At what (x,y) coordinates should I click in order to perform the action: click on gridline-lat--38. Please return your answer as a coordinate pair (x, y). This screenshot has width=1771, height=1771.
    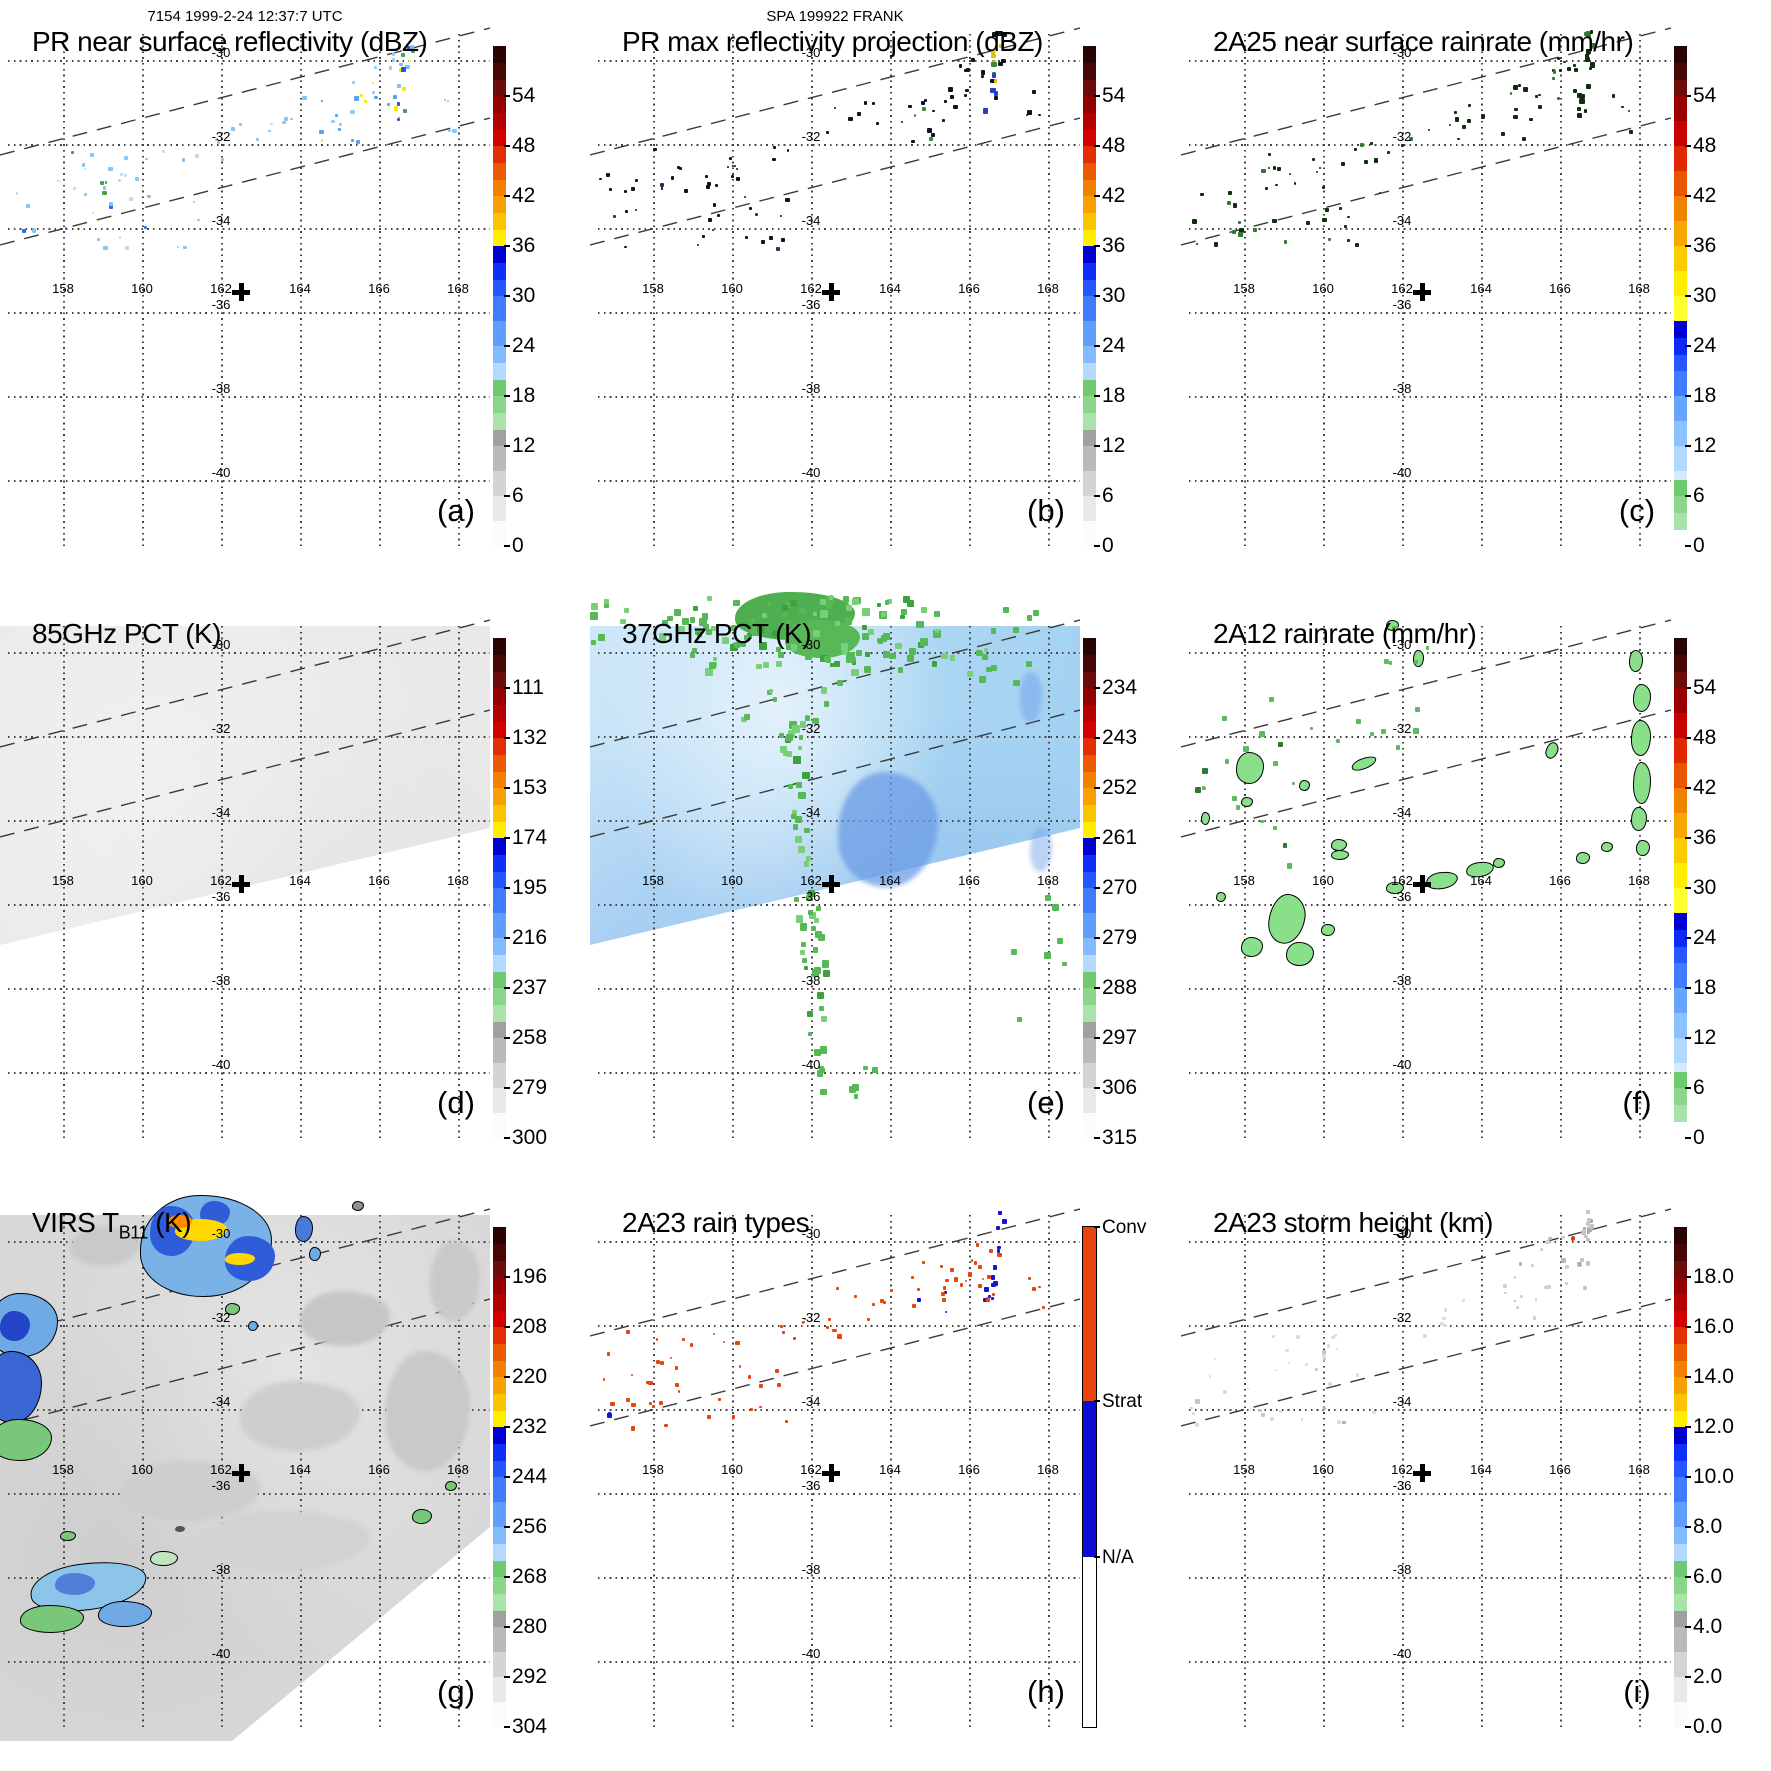
    Looking at the image, I should click on (1430, 397).